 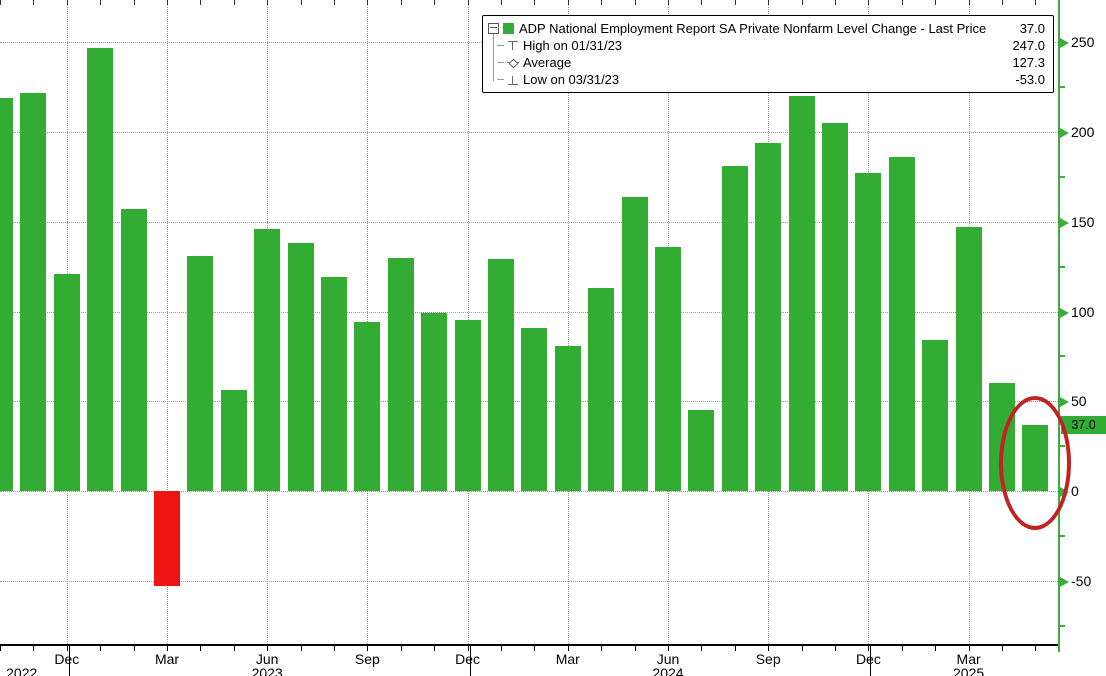 I want to click on last-price-tag: 37.0, so click(x=1083, y=424).